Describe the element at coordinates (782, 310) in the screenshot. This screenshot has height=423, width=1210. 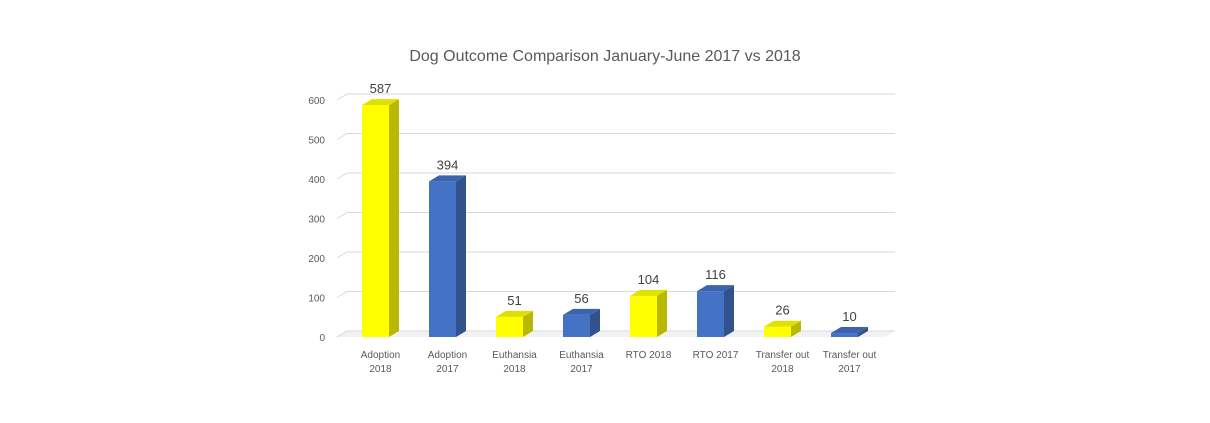
I see `data-label: 26` at that location.